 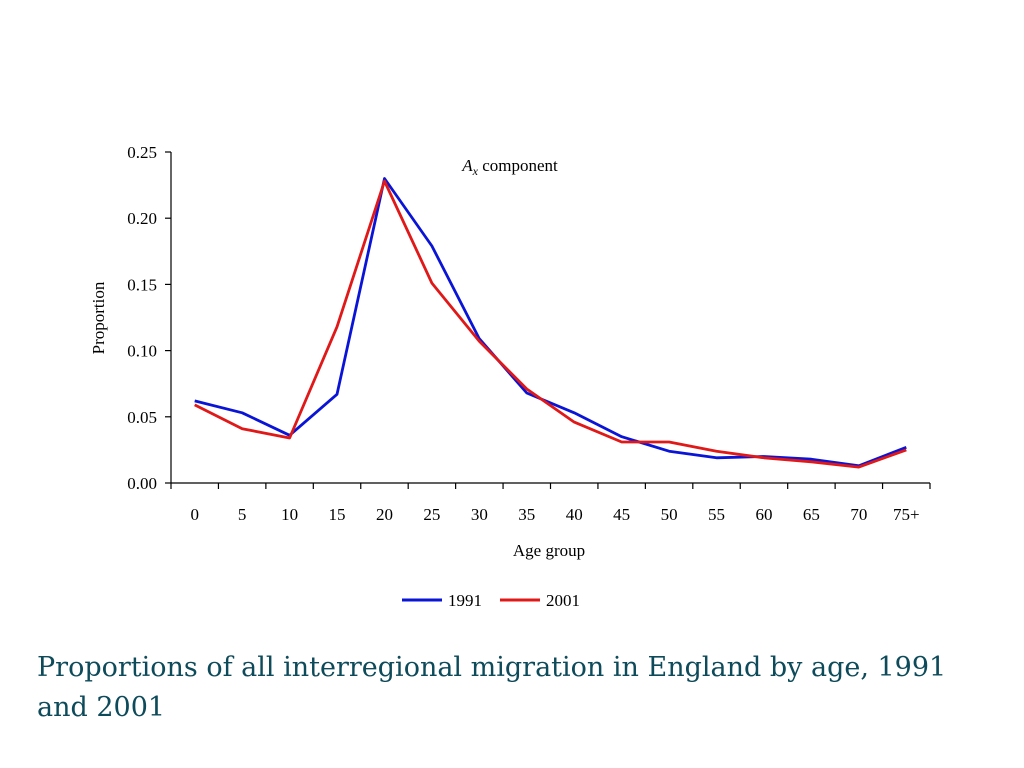 What do you see at coordinates (431, 514) in the screenshot?
I see `x-tick-label: 25` at bounding box center [431, 514].